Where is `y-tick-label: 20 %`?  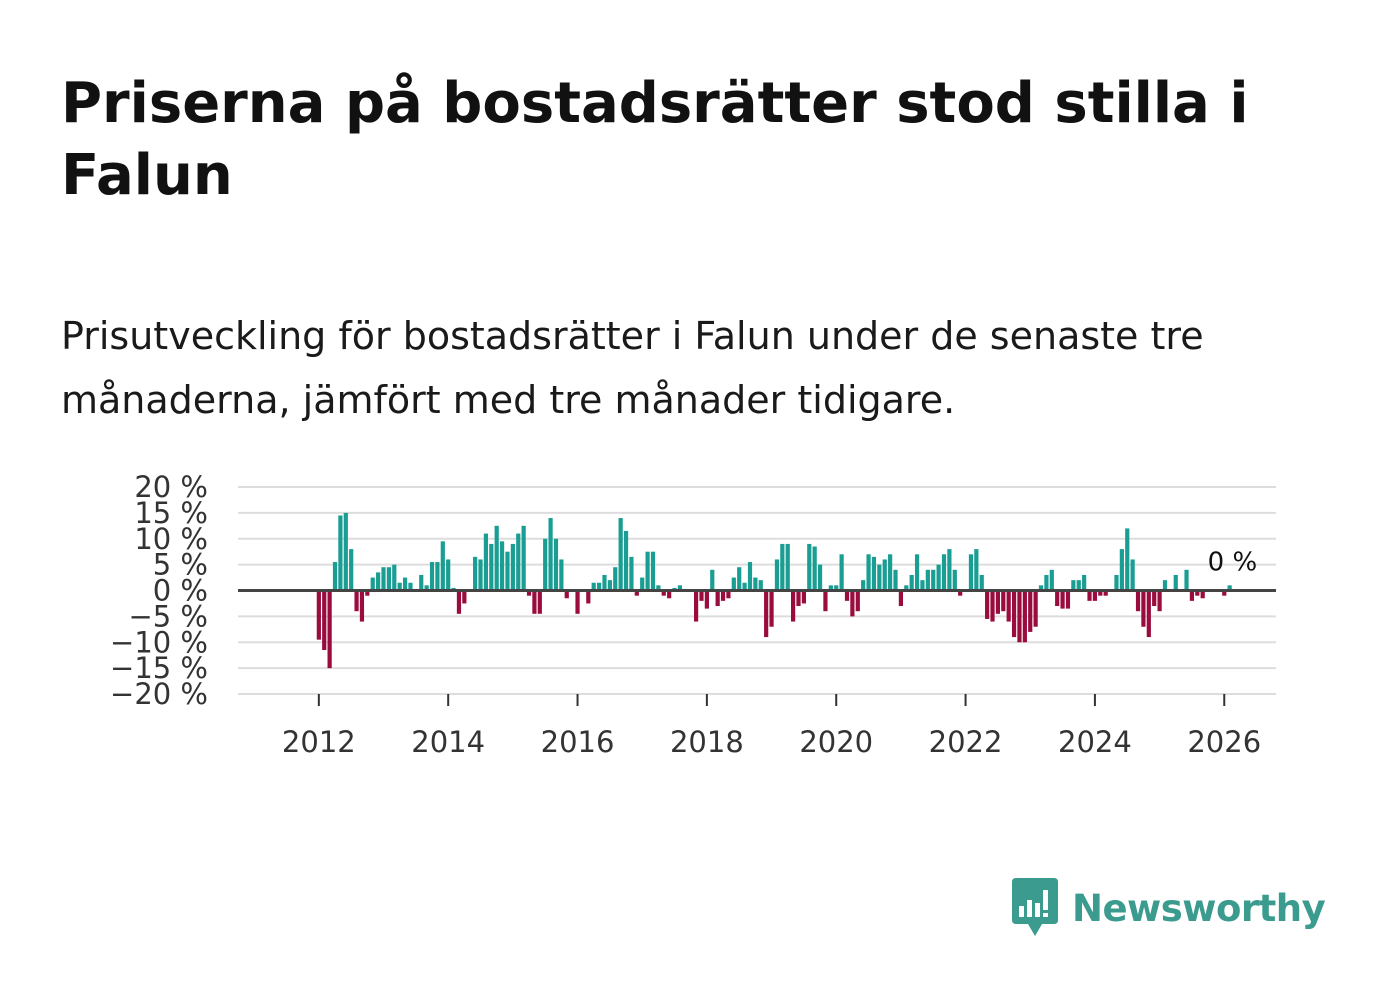 y-tick-label: 20 % is located at coordinates (171, 487).